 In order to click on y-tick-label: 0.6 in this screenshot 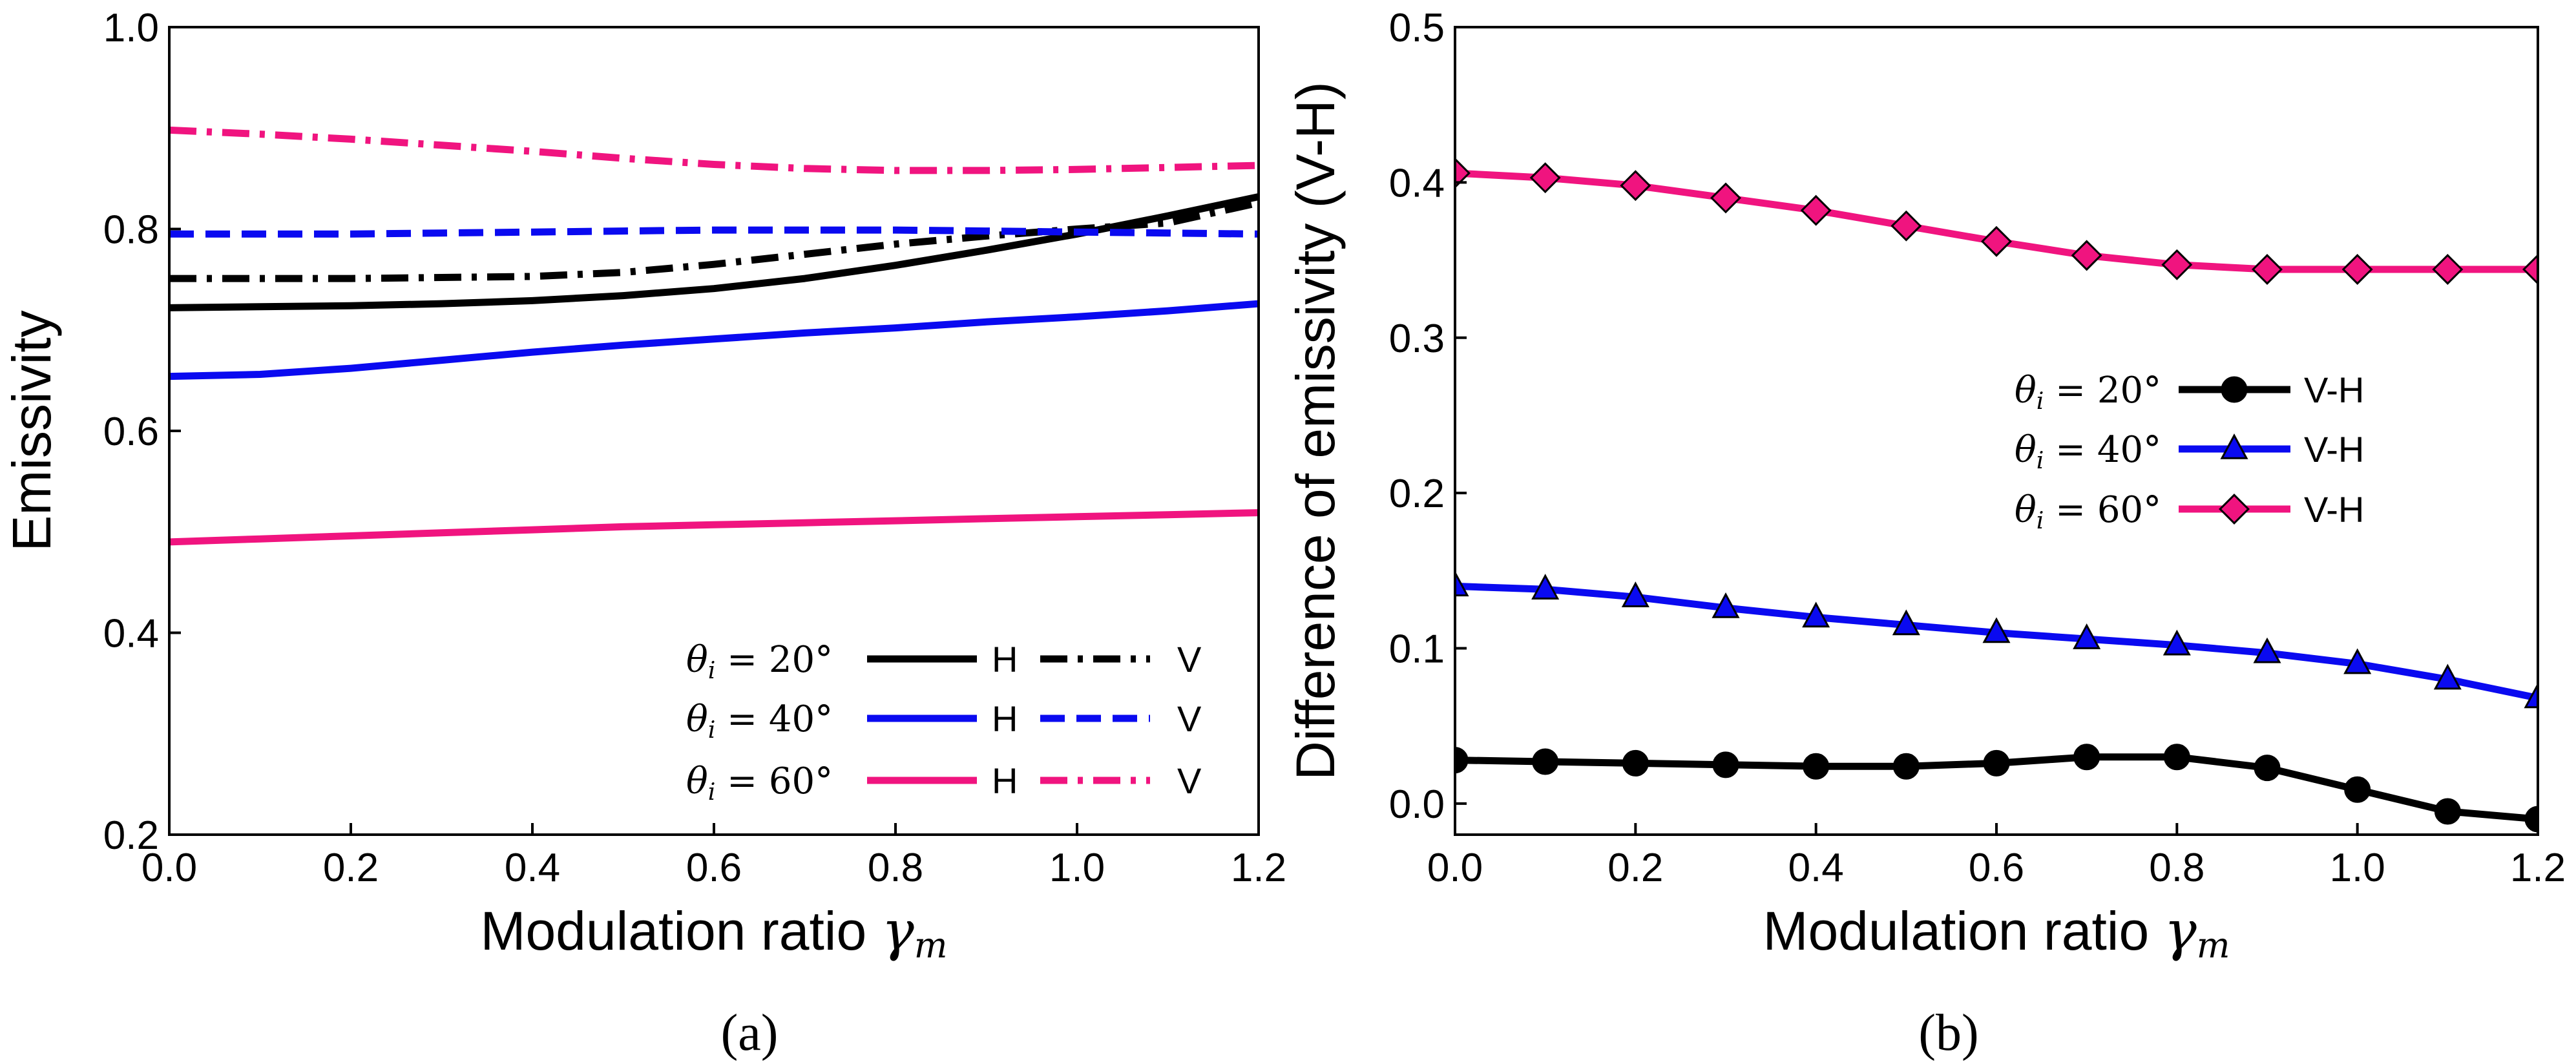, I will do `click(131, 432)`.